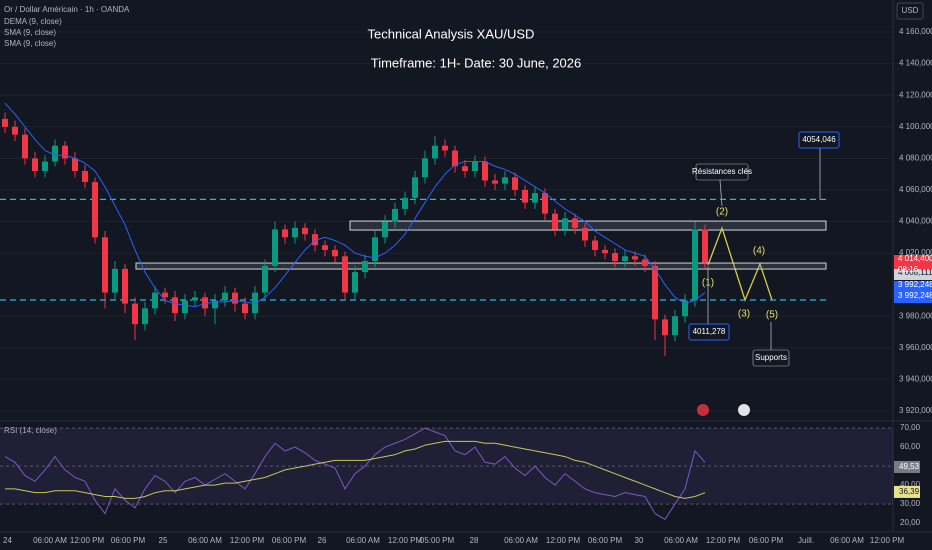  I want to click on callout-label: 4011,278, so click(709, 331).